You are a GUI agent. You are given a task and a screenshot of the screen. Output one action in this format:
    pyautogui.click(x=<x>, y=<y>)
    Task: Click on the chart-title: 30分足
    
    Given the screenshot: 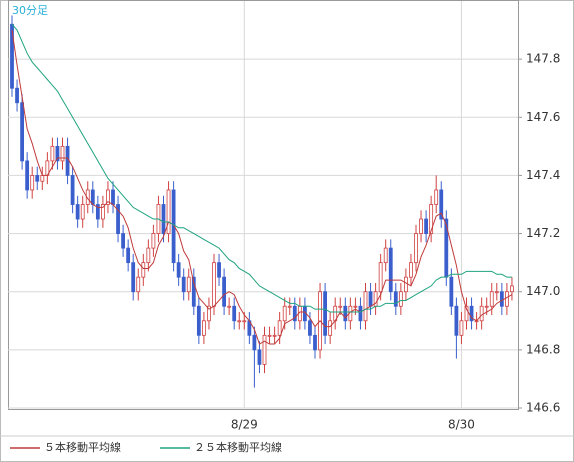 What is the action you would take?
    pyautogui.click(x=30, y=10)
    